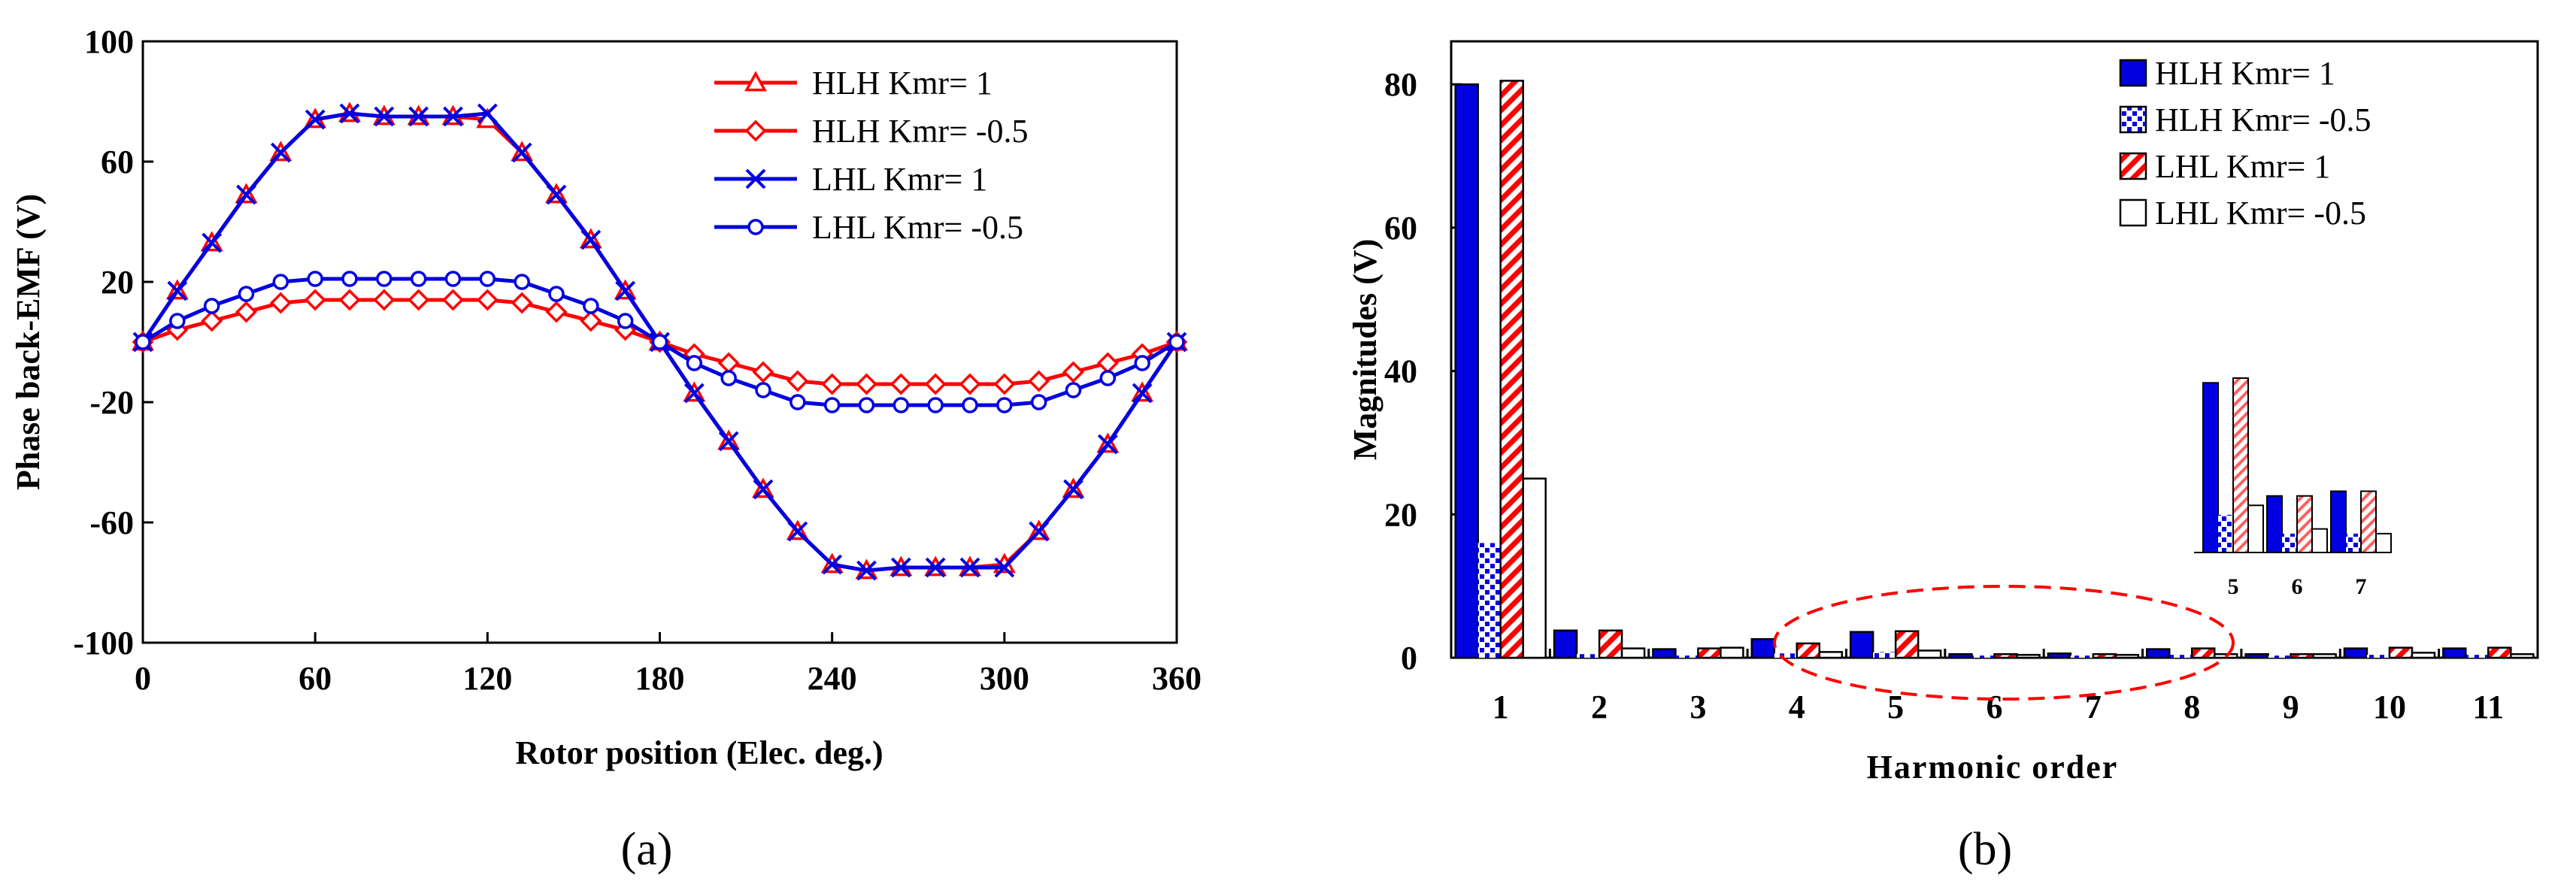  Describe the element at coordinates (2297, 586) in the screenshot. I see `inset-tick-label: 6` at that location.